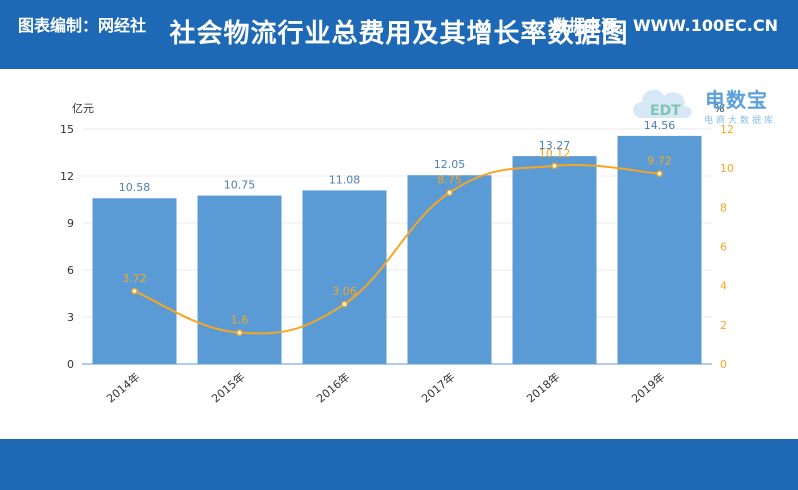 The width and height of the screenshot is (798, 490). What do you see at coordinates (723, 364) in the screenshot?
I see `y-right-tick-label: 0` at bounding box center [723, 364].